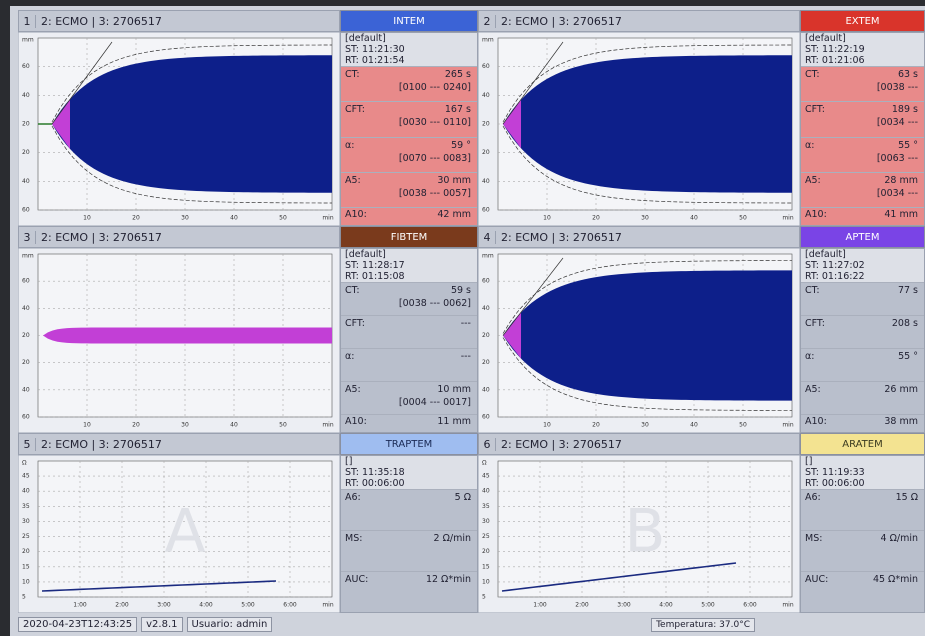 Image resolution: width=925 pixels, height=636 pixels. Describe the element at coordinates (907, 74) in the screenshot. I see `param-value: 63 s` at that location.